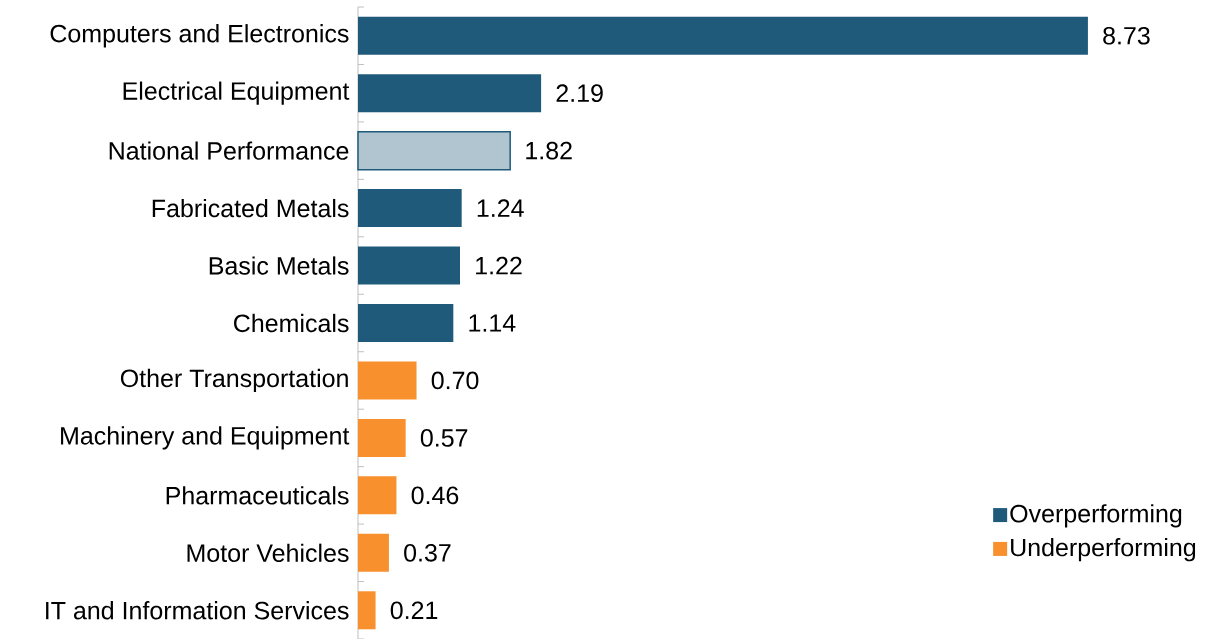  What do you see at coordinates (279, 265) in the screenshot?
I see `y-tick-label: Basic Metals` at bounding box center [279, 265].